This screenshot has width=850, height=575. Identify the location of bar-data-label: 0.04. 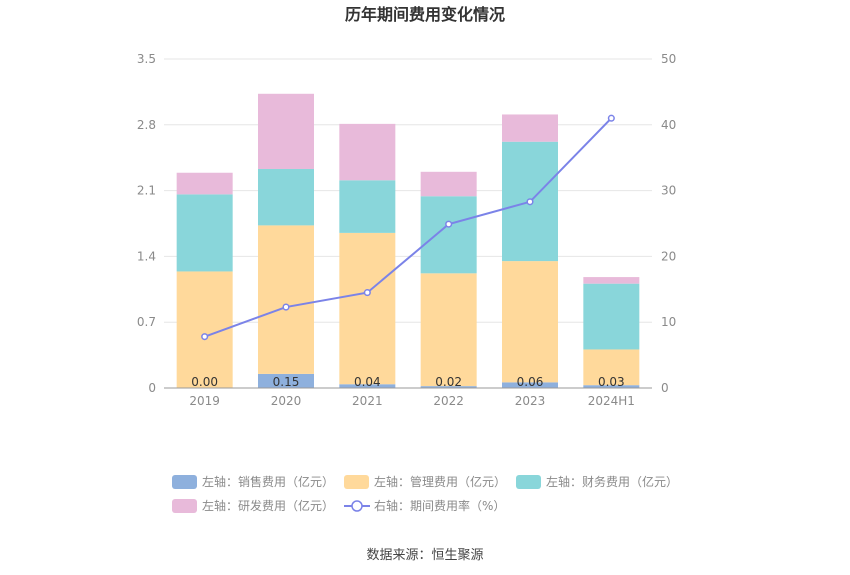
(367, 382).